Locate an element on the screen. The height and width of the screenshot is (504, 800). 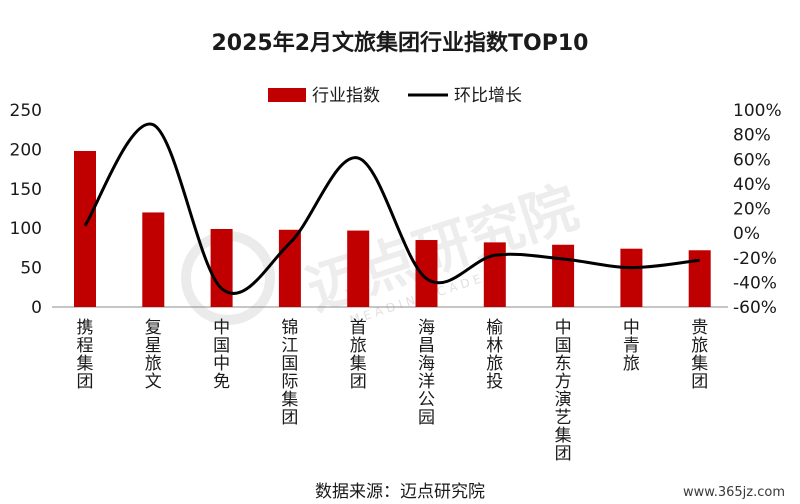
category-label: 首旅集团 is located at coordinates (358, 355).